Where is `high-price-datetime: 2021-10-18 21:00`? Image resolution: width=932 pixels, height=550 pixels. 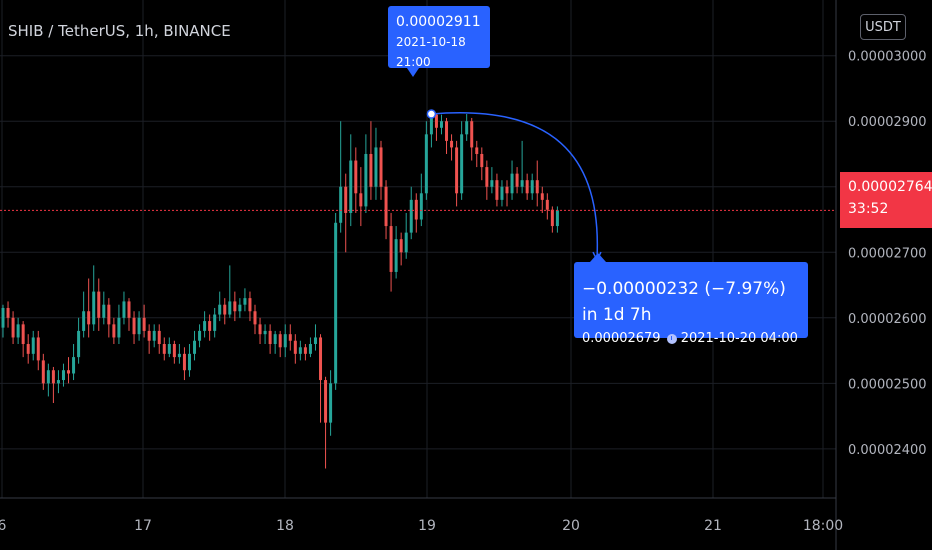
high-price-datetime: 2021-10-18 21:00 is located at coordinates (431, 52).